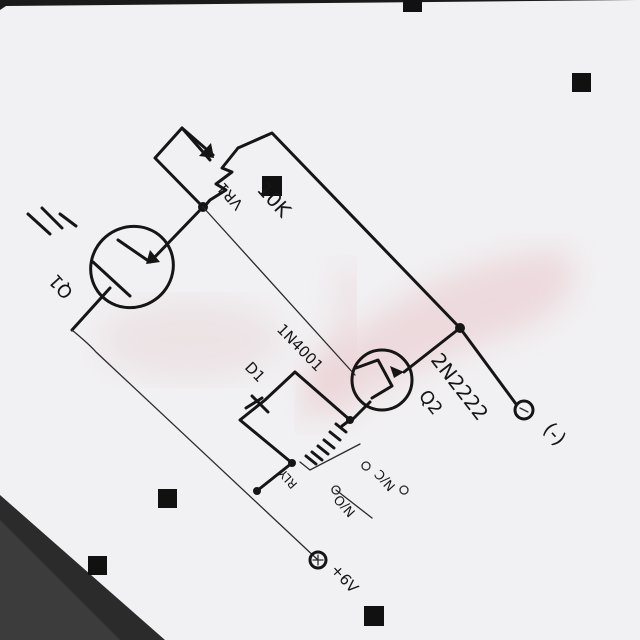 The height and width of the screenshot is (640, 640). I want to click on q2-internal, so click(374, 379).